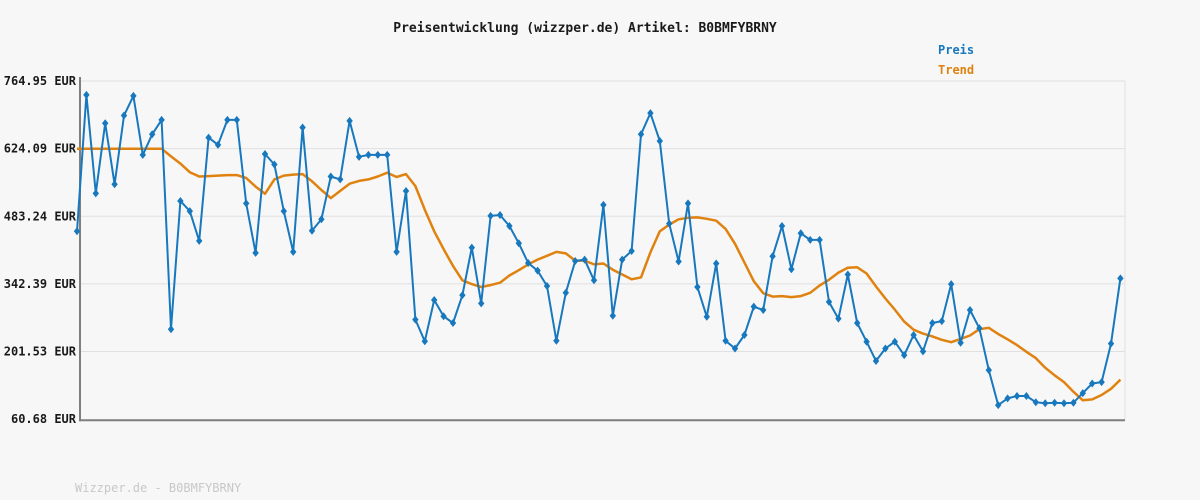 Image resolution: width=1200 pixels, height=500 pixels. What do you see at coordinates (40, 216) in the screenshot?
I see `y-axis-tick-label: 483.24 EUR` at bounding box center [40, 216].